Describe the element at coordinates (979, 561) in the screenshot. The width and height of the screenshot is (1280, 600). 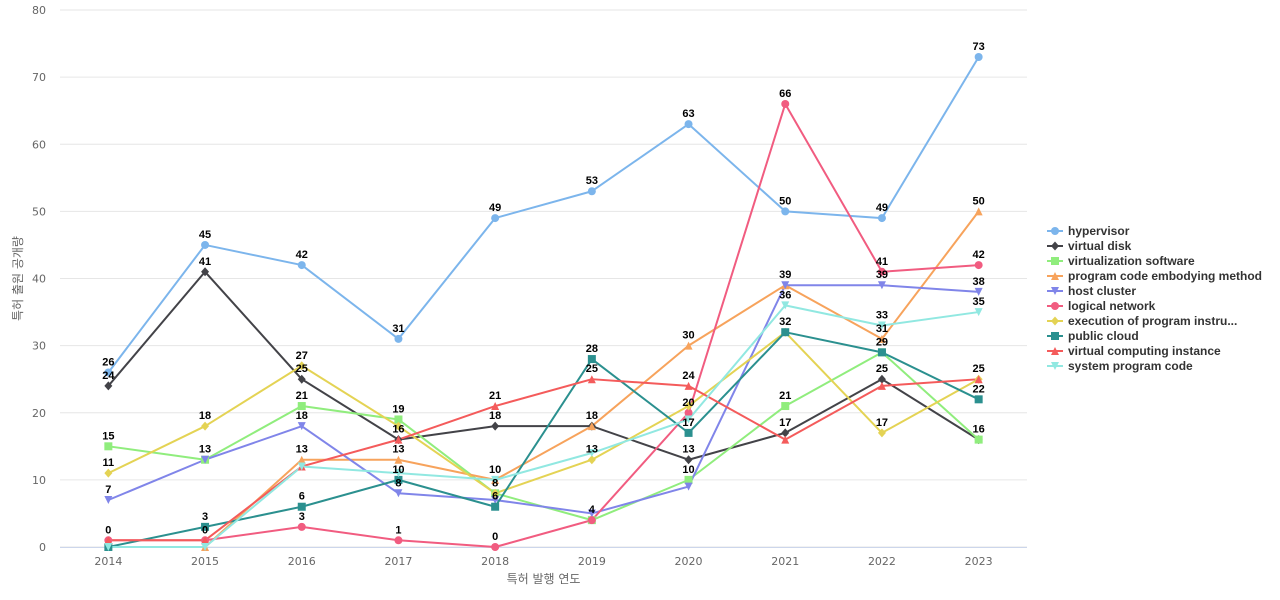
I see `x-tick-label: 2023` at that location.